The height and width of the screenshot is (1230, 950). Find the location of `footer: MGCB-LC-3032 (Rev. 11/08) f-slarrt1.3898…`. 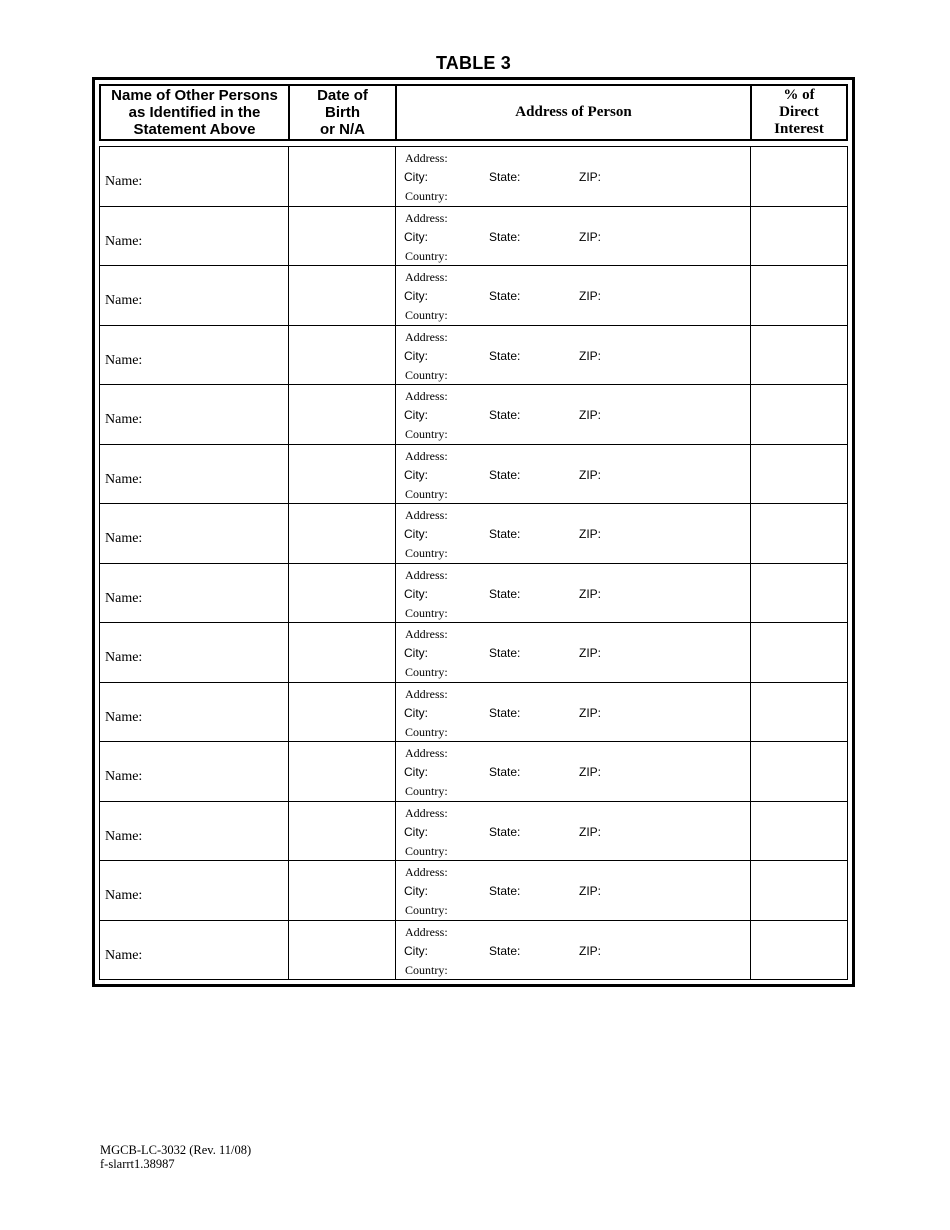

footer: MGCB-LC-3032 (Rev. 11/08) f-slarrt1.3898… is located at coordinates (175, 1157).